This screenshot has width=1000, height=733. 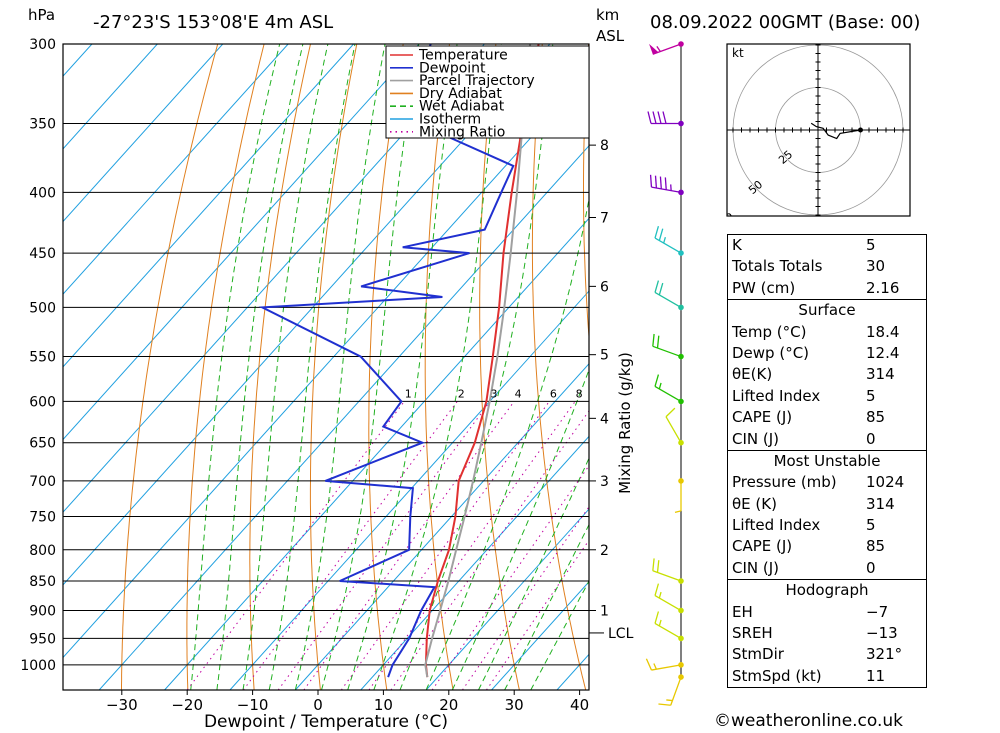 I want to click on height-tick-label: 8, so click(x=604, y=146).